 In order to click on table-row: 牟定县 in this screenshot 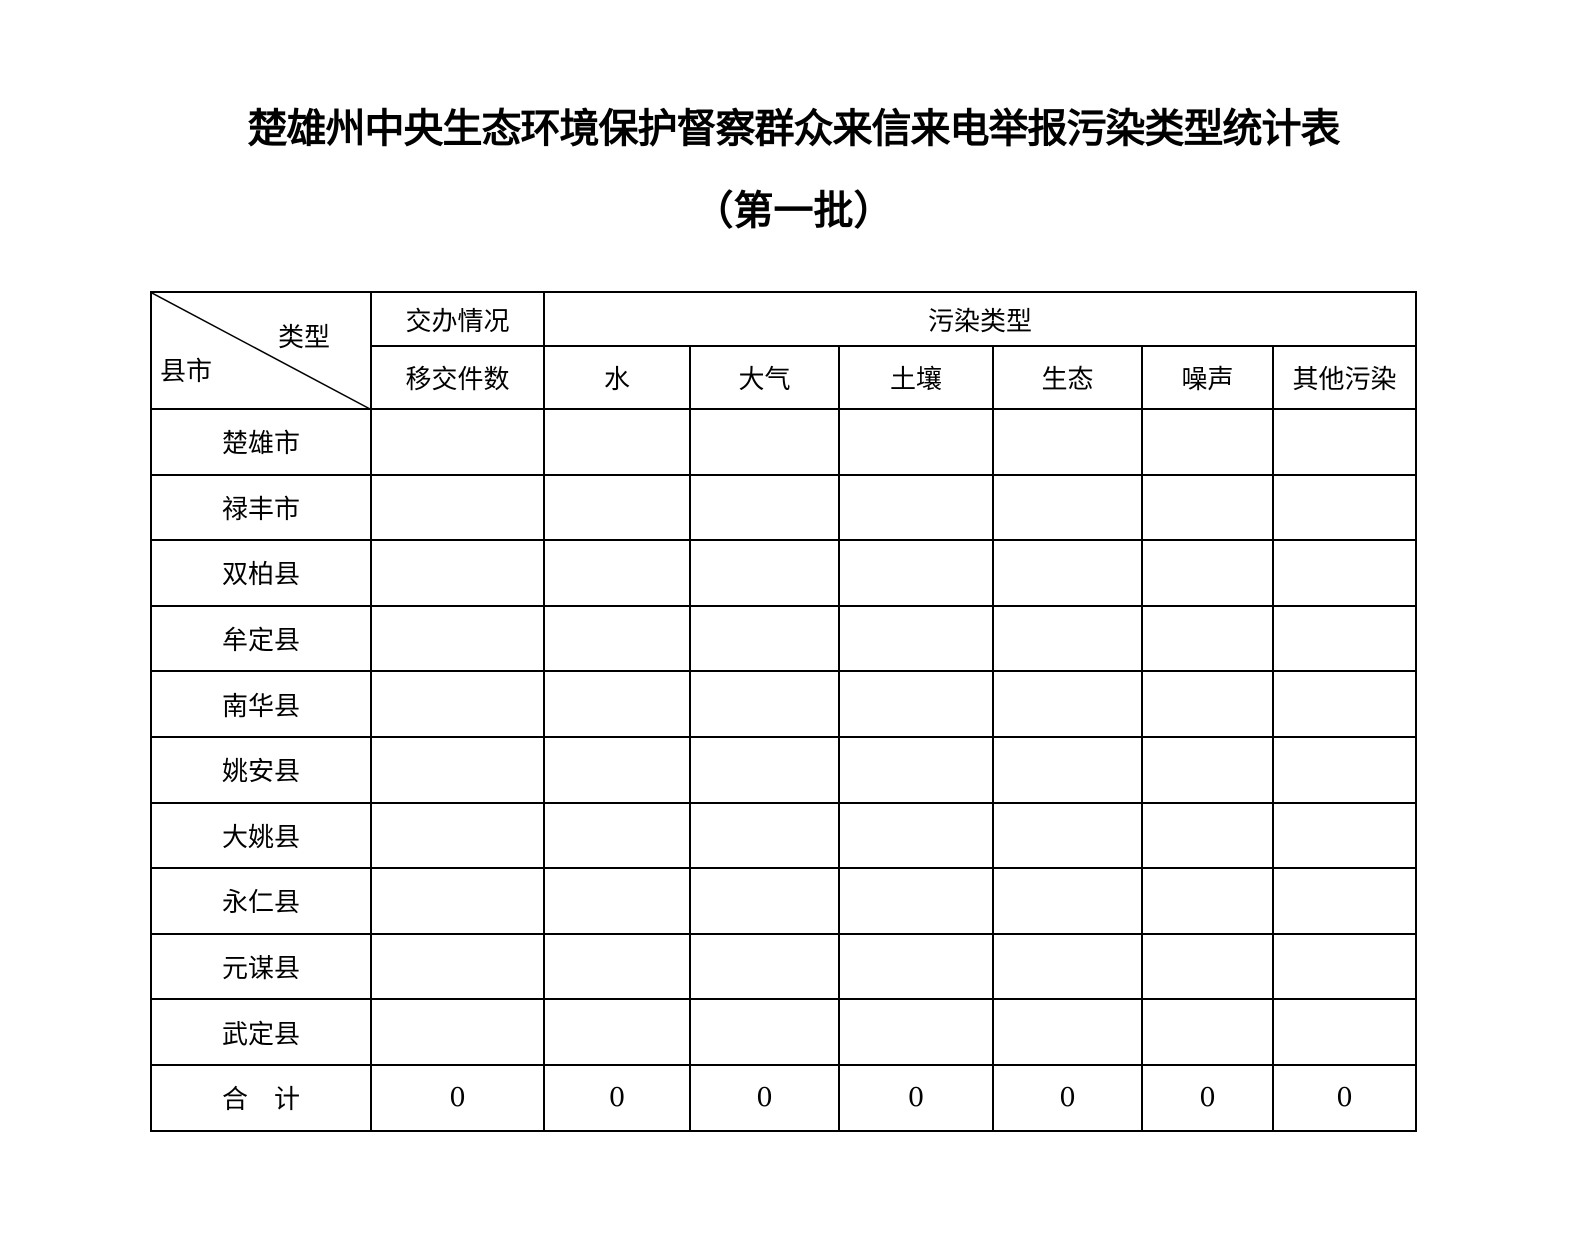, I will do `click(783, 638)`.